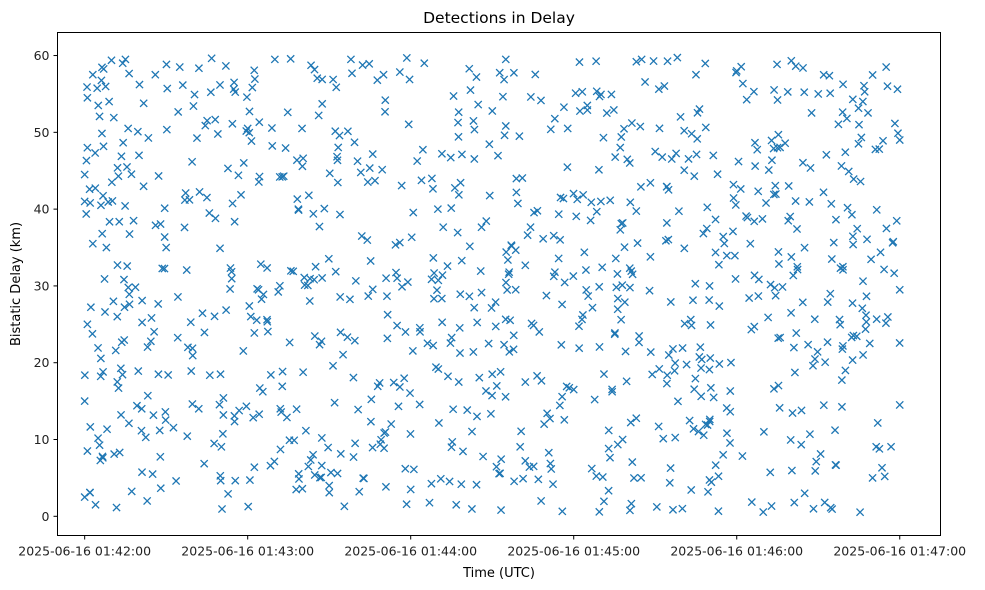  Describe the element at coordinates (84, 551) in the screenshot. I see `x-tick-label: 2025-06-16 01:42:00` at that location.